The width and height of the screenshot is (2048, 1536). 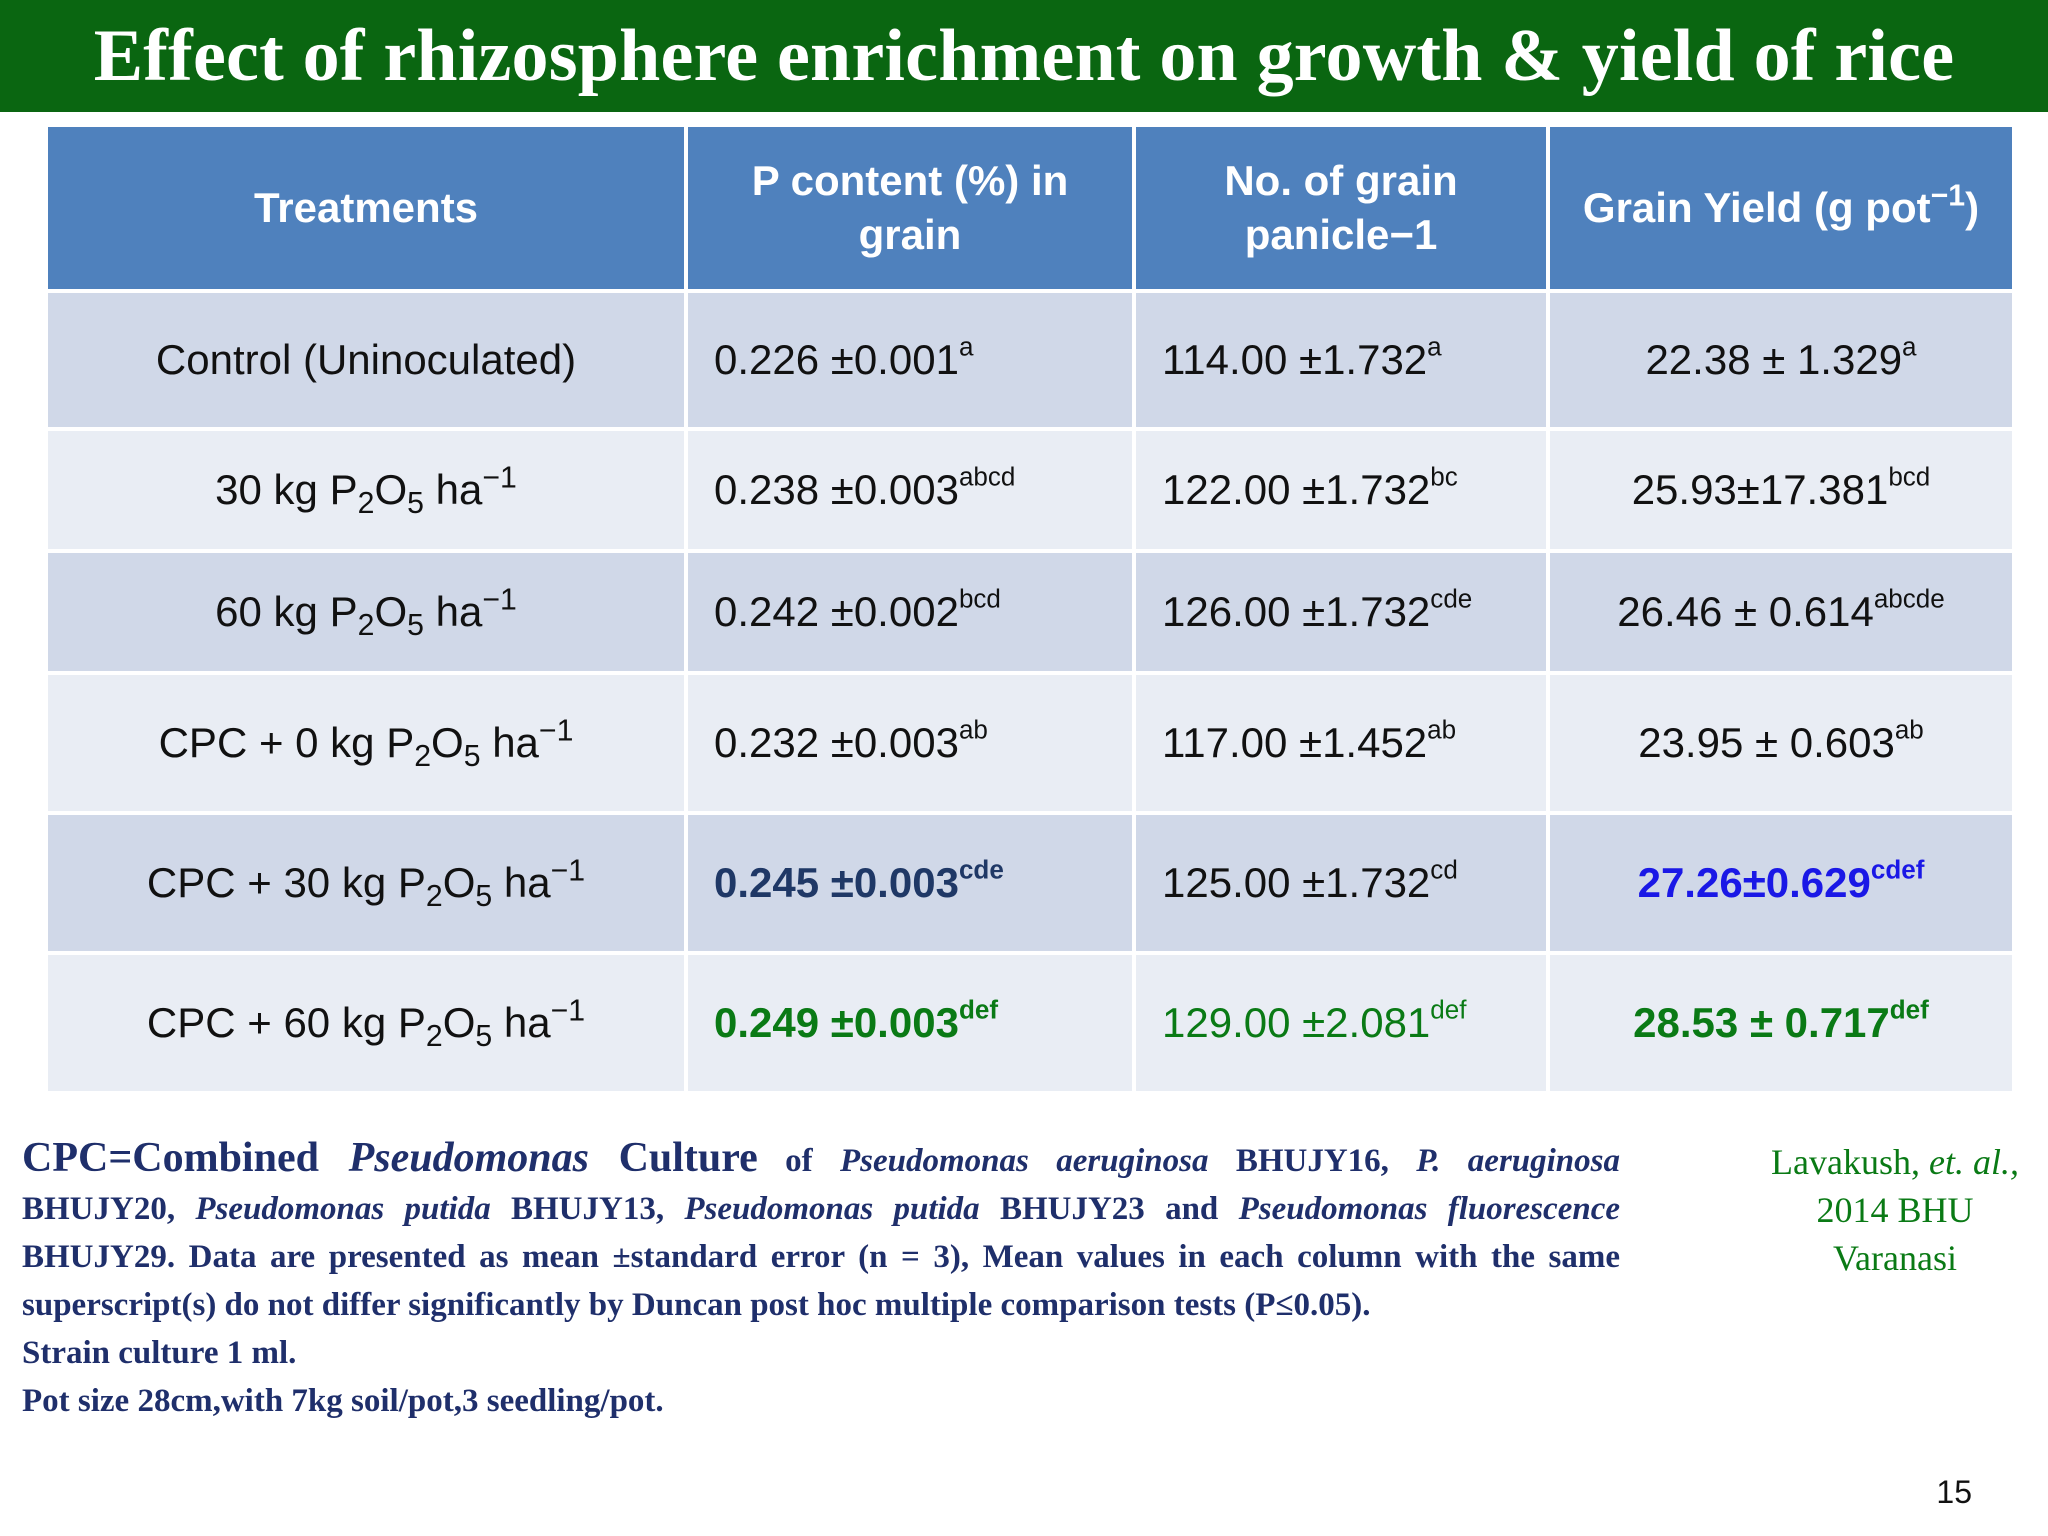 I want to click on grain-yield-value: 22.38 ± 1.329, so click(x=1774, y=359).